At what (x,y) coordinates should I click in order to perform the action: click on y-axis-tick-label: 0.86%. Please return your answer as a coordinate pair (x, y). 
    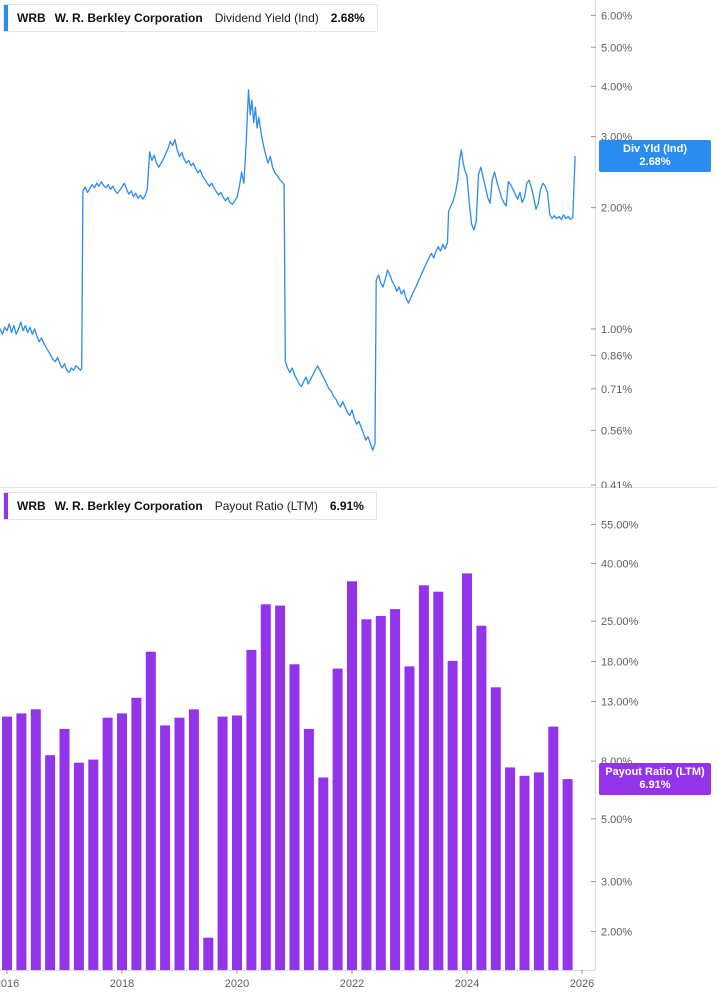
    Looking at the image, I should click on (616, 356).